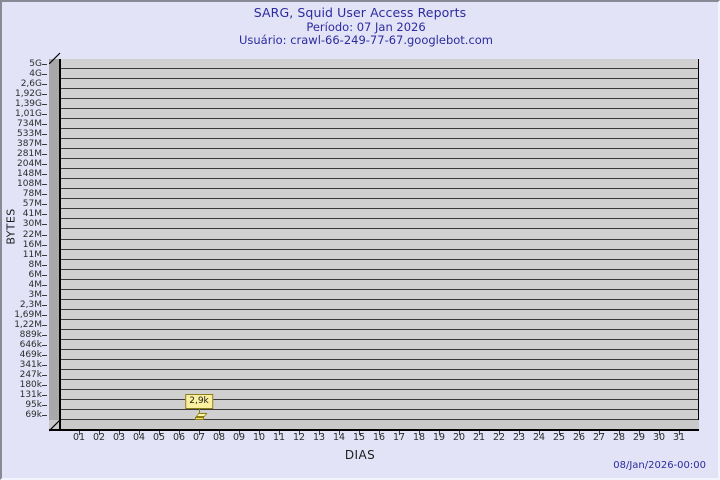 The image size is (720, 480). What do you see at coordinates (439, 437) in the screenshot?
I see `x-axis-tick-label: 19` at bounding box center [439, 437].